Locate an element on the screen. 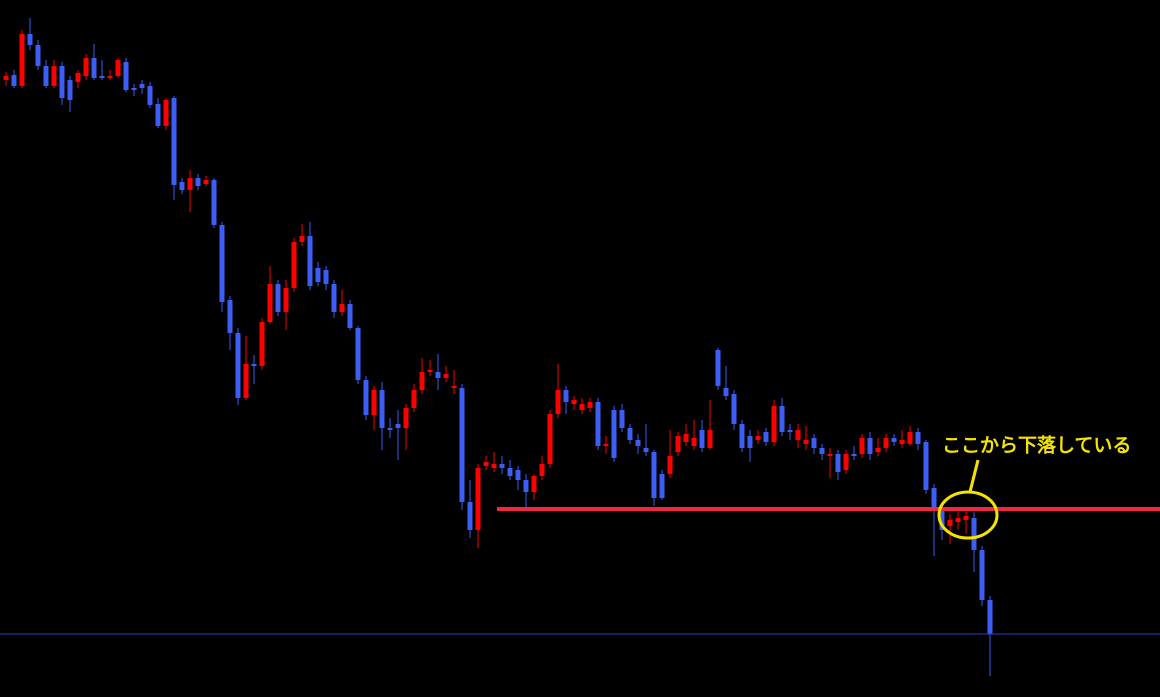 The width and height of the screenshot is (1160, 697). annotation: ここから下落している is located at coordinates (1036, 445).